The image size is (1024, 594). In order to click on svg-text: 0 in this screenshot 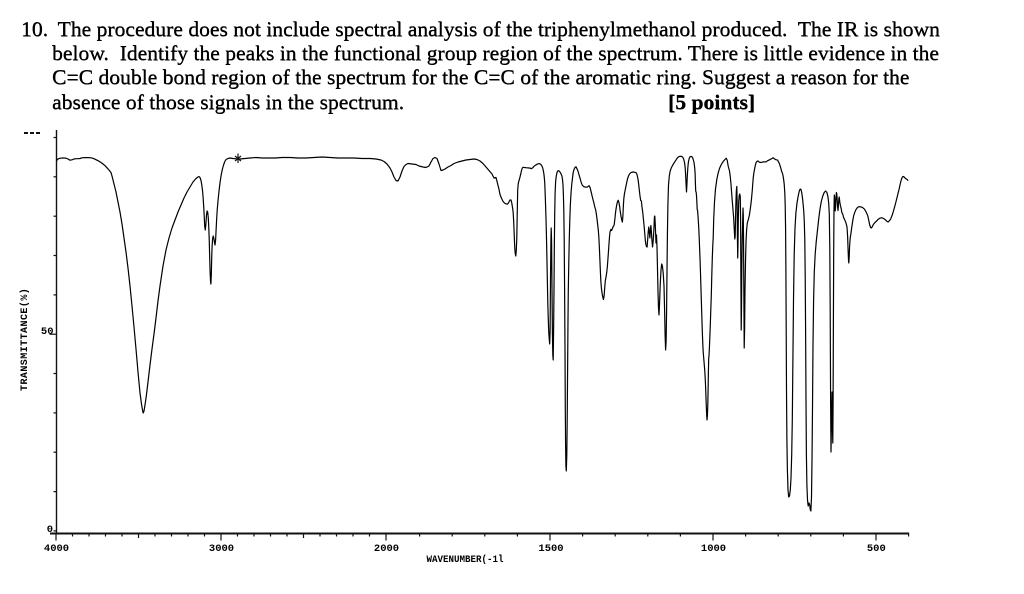, I will do `click(50, 530)`.